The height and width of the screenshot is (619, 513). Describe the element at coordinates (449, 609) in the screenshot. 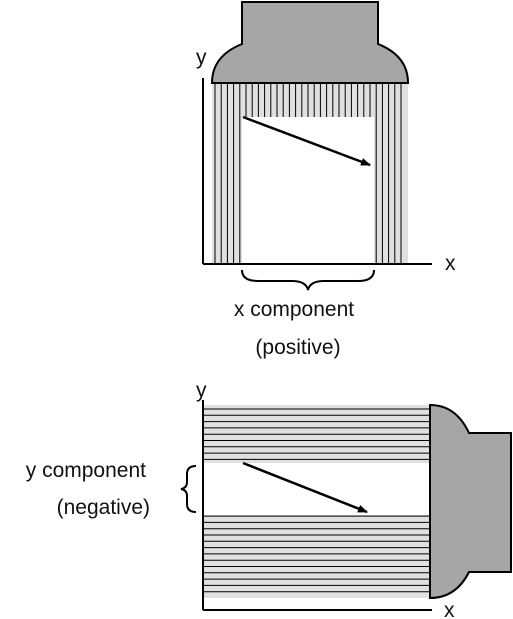

I see `bottom-x-axis-label: x` at that location.